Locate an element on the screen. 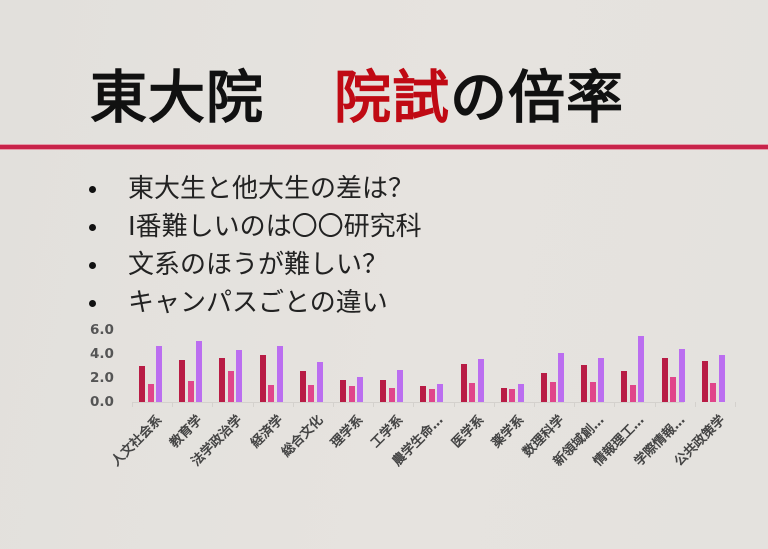  bullet-text: I番難しいのは〇〇研究科 is located at coordinates (275, 227).